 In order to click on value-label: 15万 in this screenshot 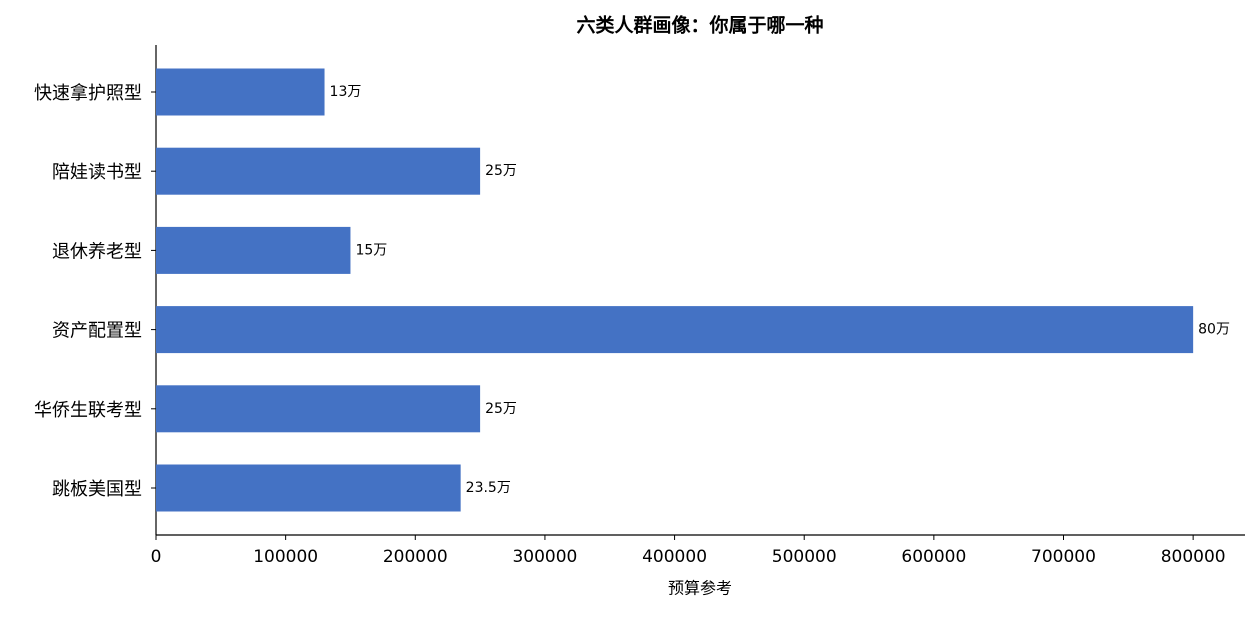, I will do `click(371, 250)`.